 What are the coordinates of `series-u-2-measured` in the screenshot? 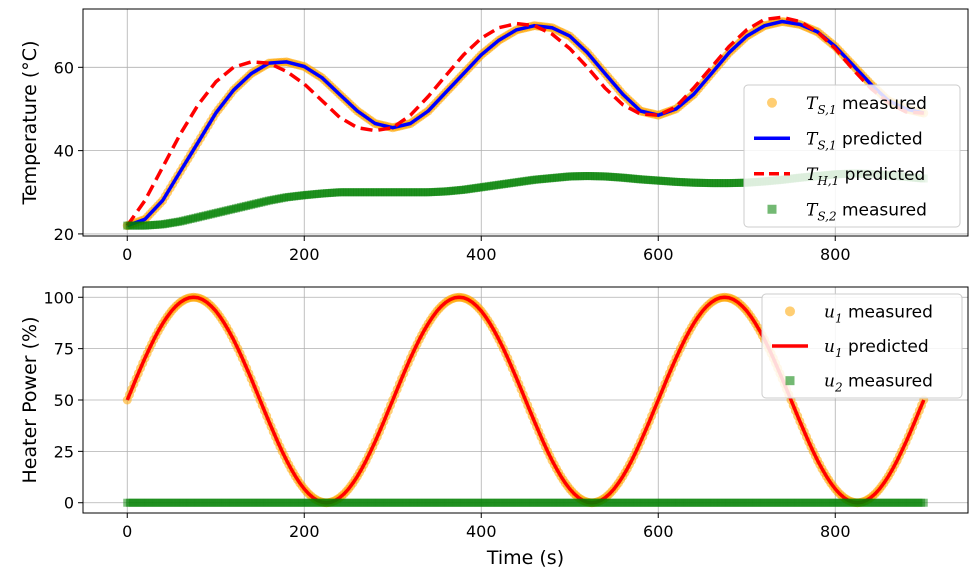 It's located at (525, 502).